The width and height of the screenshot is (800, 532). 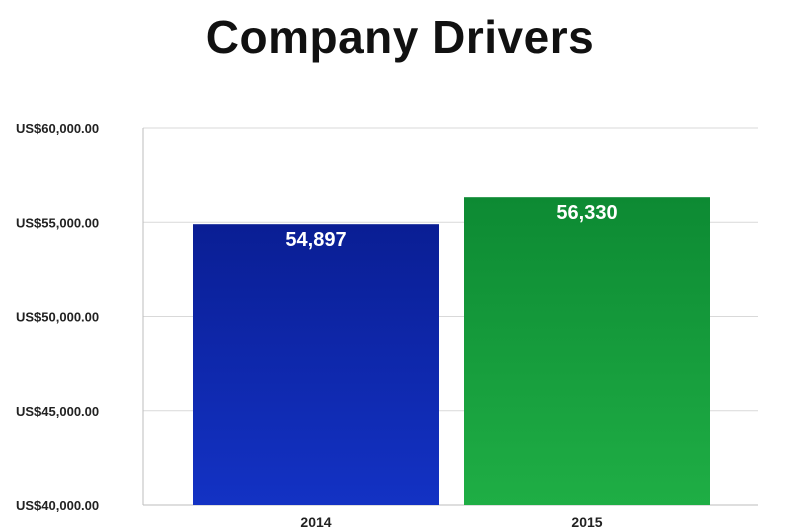 I want to click on data-label: 56,330, so click(x=586, y=213).